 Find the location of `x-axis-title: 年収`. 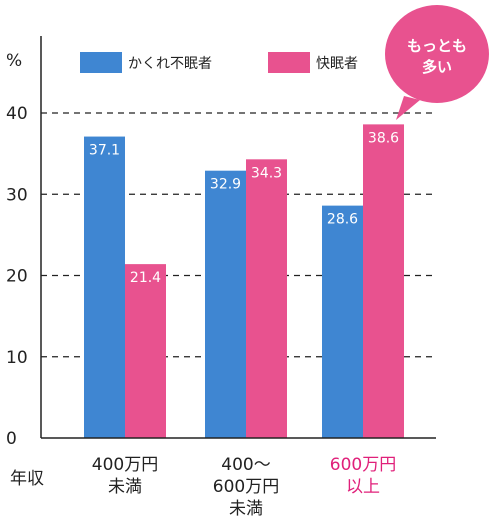

x-axis-title: 年収 is located at coordinates (27, 479).